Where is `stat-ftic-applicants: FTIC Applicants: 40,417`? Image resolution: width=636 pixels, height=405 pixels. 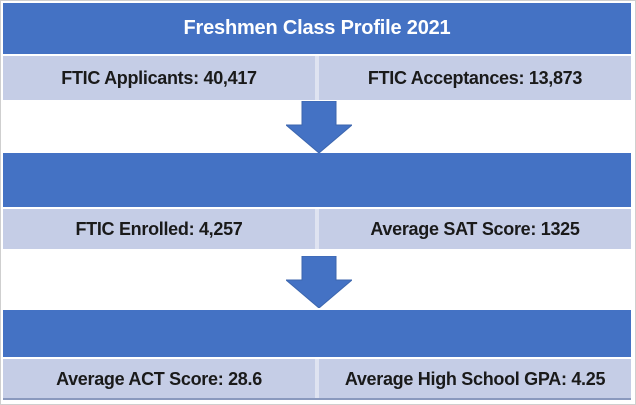
stat-ftic-applicants: FTIC Applicants: 40,417 is located at coordinates (159, 77).